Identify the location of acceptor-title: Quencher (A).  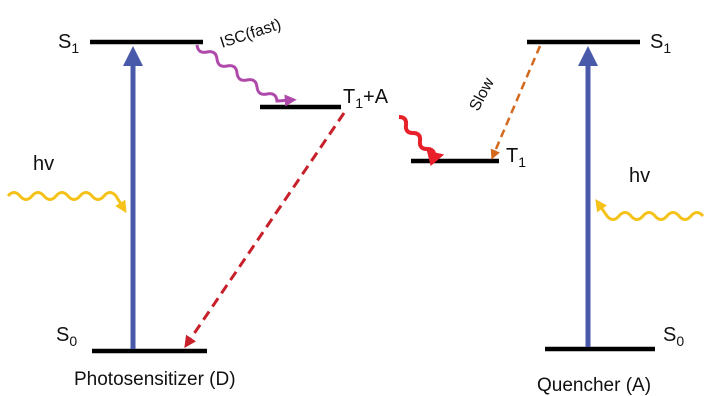
(594, 385).